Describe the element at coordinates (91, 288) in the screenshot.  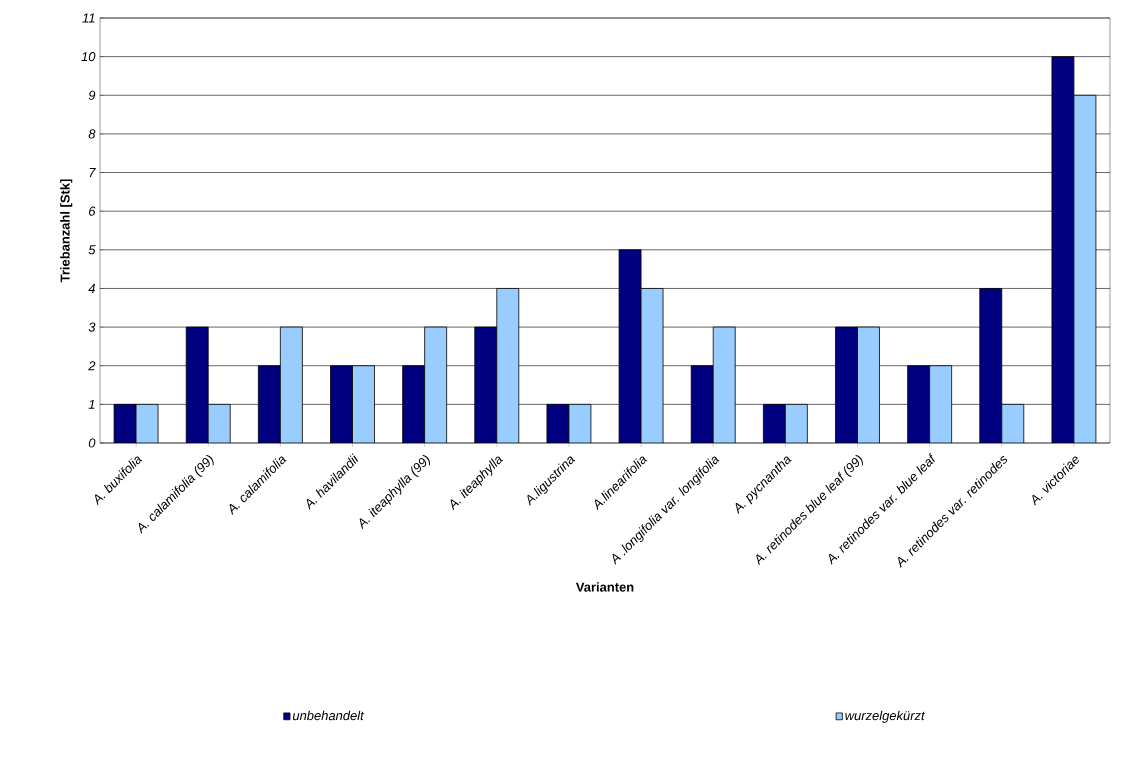
I see `y-tick-label: 4` at that location.